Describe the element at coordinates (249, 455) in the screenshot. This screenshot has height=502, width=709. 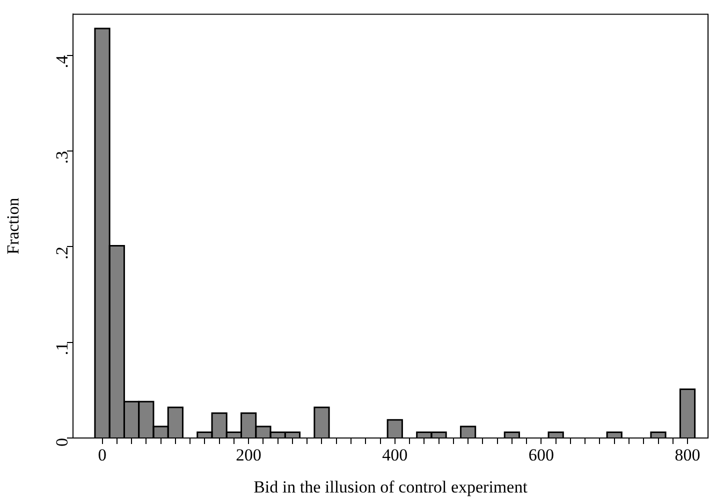
I see `x-tick-label: 200` at that location.